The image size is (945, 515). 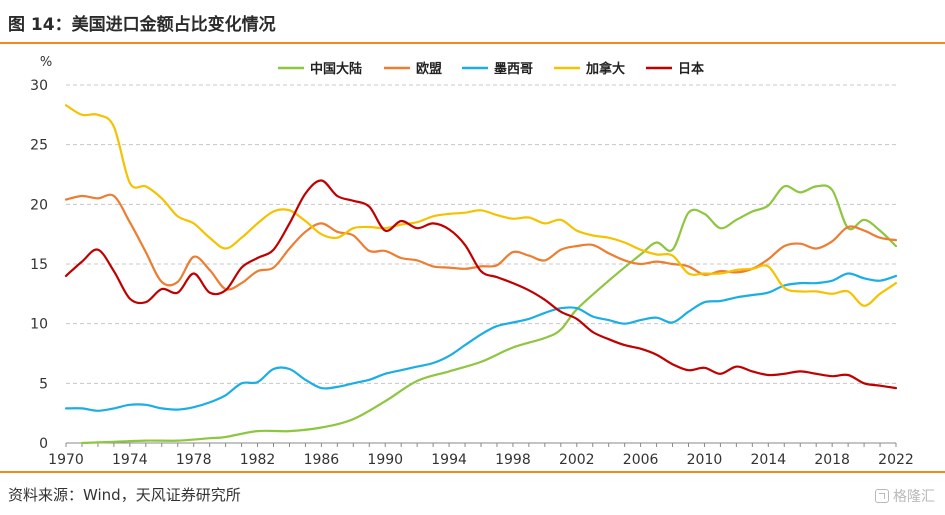 What do you see at coordinates (832, 460) in the screenshot?
I see `x-tick-label: 2018` at bounding box center [832, 460].